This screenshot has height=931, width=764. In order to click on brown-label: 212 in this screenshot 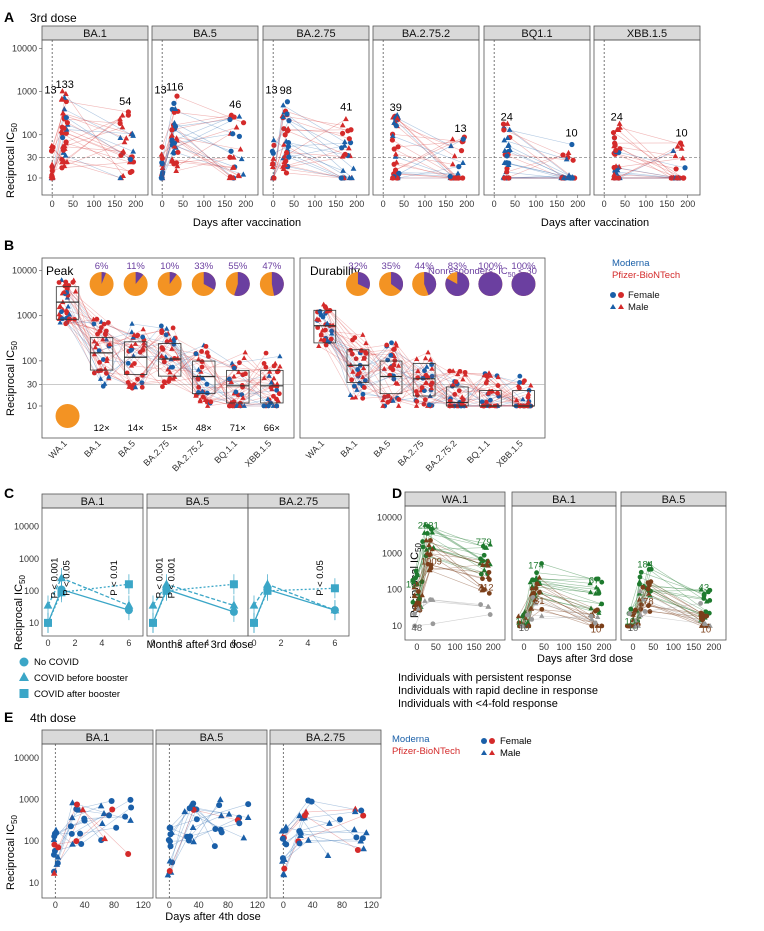, I will do `click(486, 587)`.